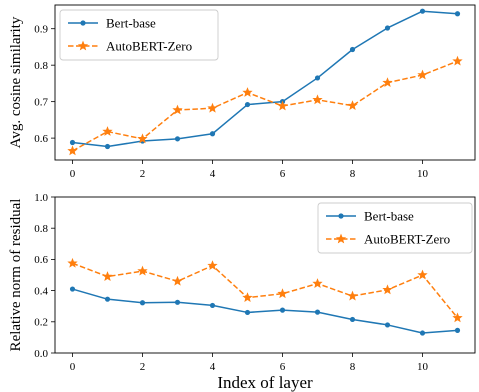 The height and width of the screenshot is (392, 479). Describe the element at coordinates (16, 275) in the screenshot. I see `y-axis-label: Relative norm of residual` at that location.